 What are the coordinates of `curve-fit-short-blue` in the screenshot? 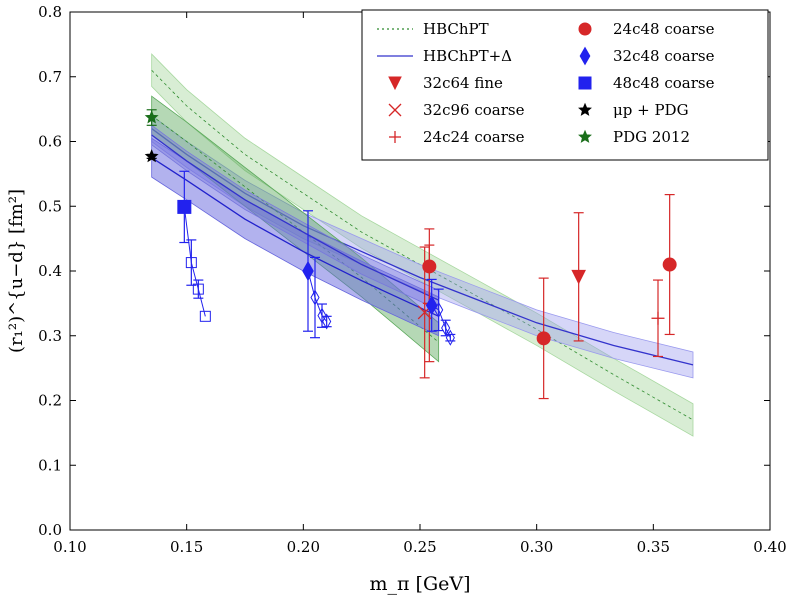 It's located at (295, 237).